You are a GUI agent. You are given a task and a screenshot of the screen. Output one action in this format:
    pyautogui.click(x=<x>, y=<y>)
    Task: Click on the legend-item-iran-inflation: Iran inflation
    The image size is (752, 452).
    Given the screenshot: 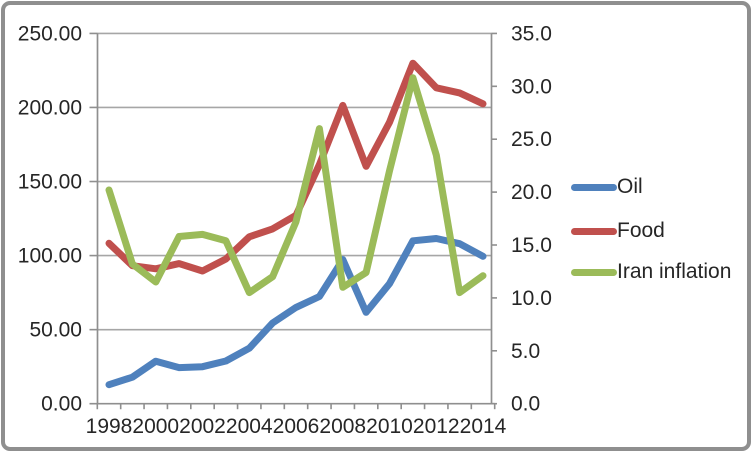 What is the action you would take?
    pyautogui.click(x=651, y=272)
    